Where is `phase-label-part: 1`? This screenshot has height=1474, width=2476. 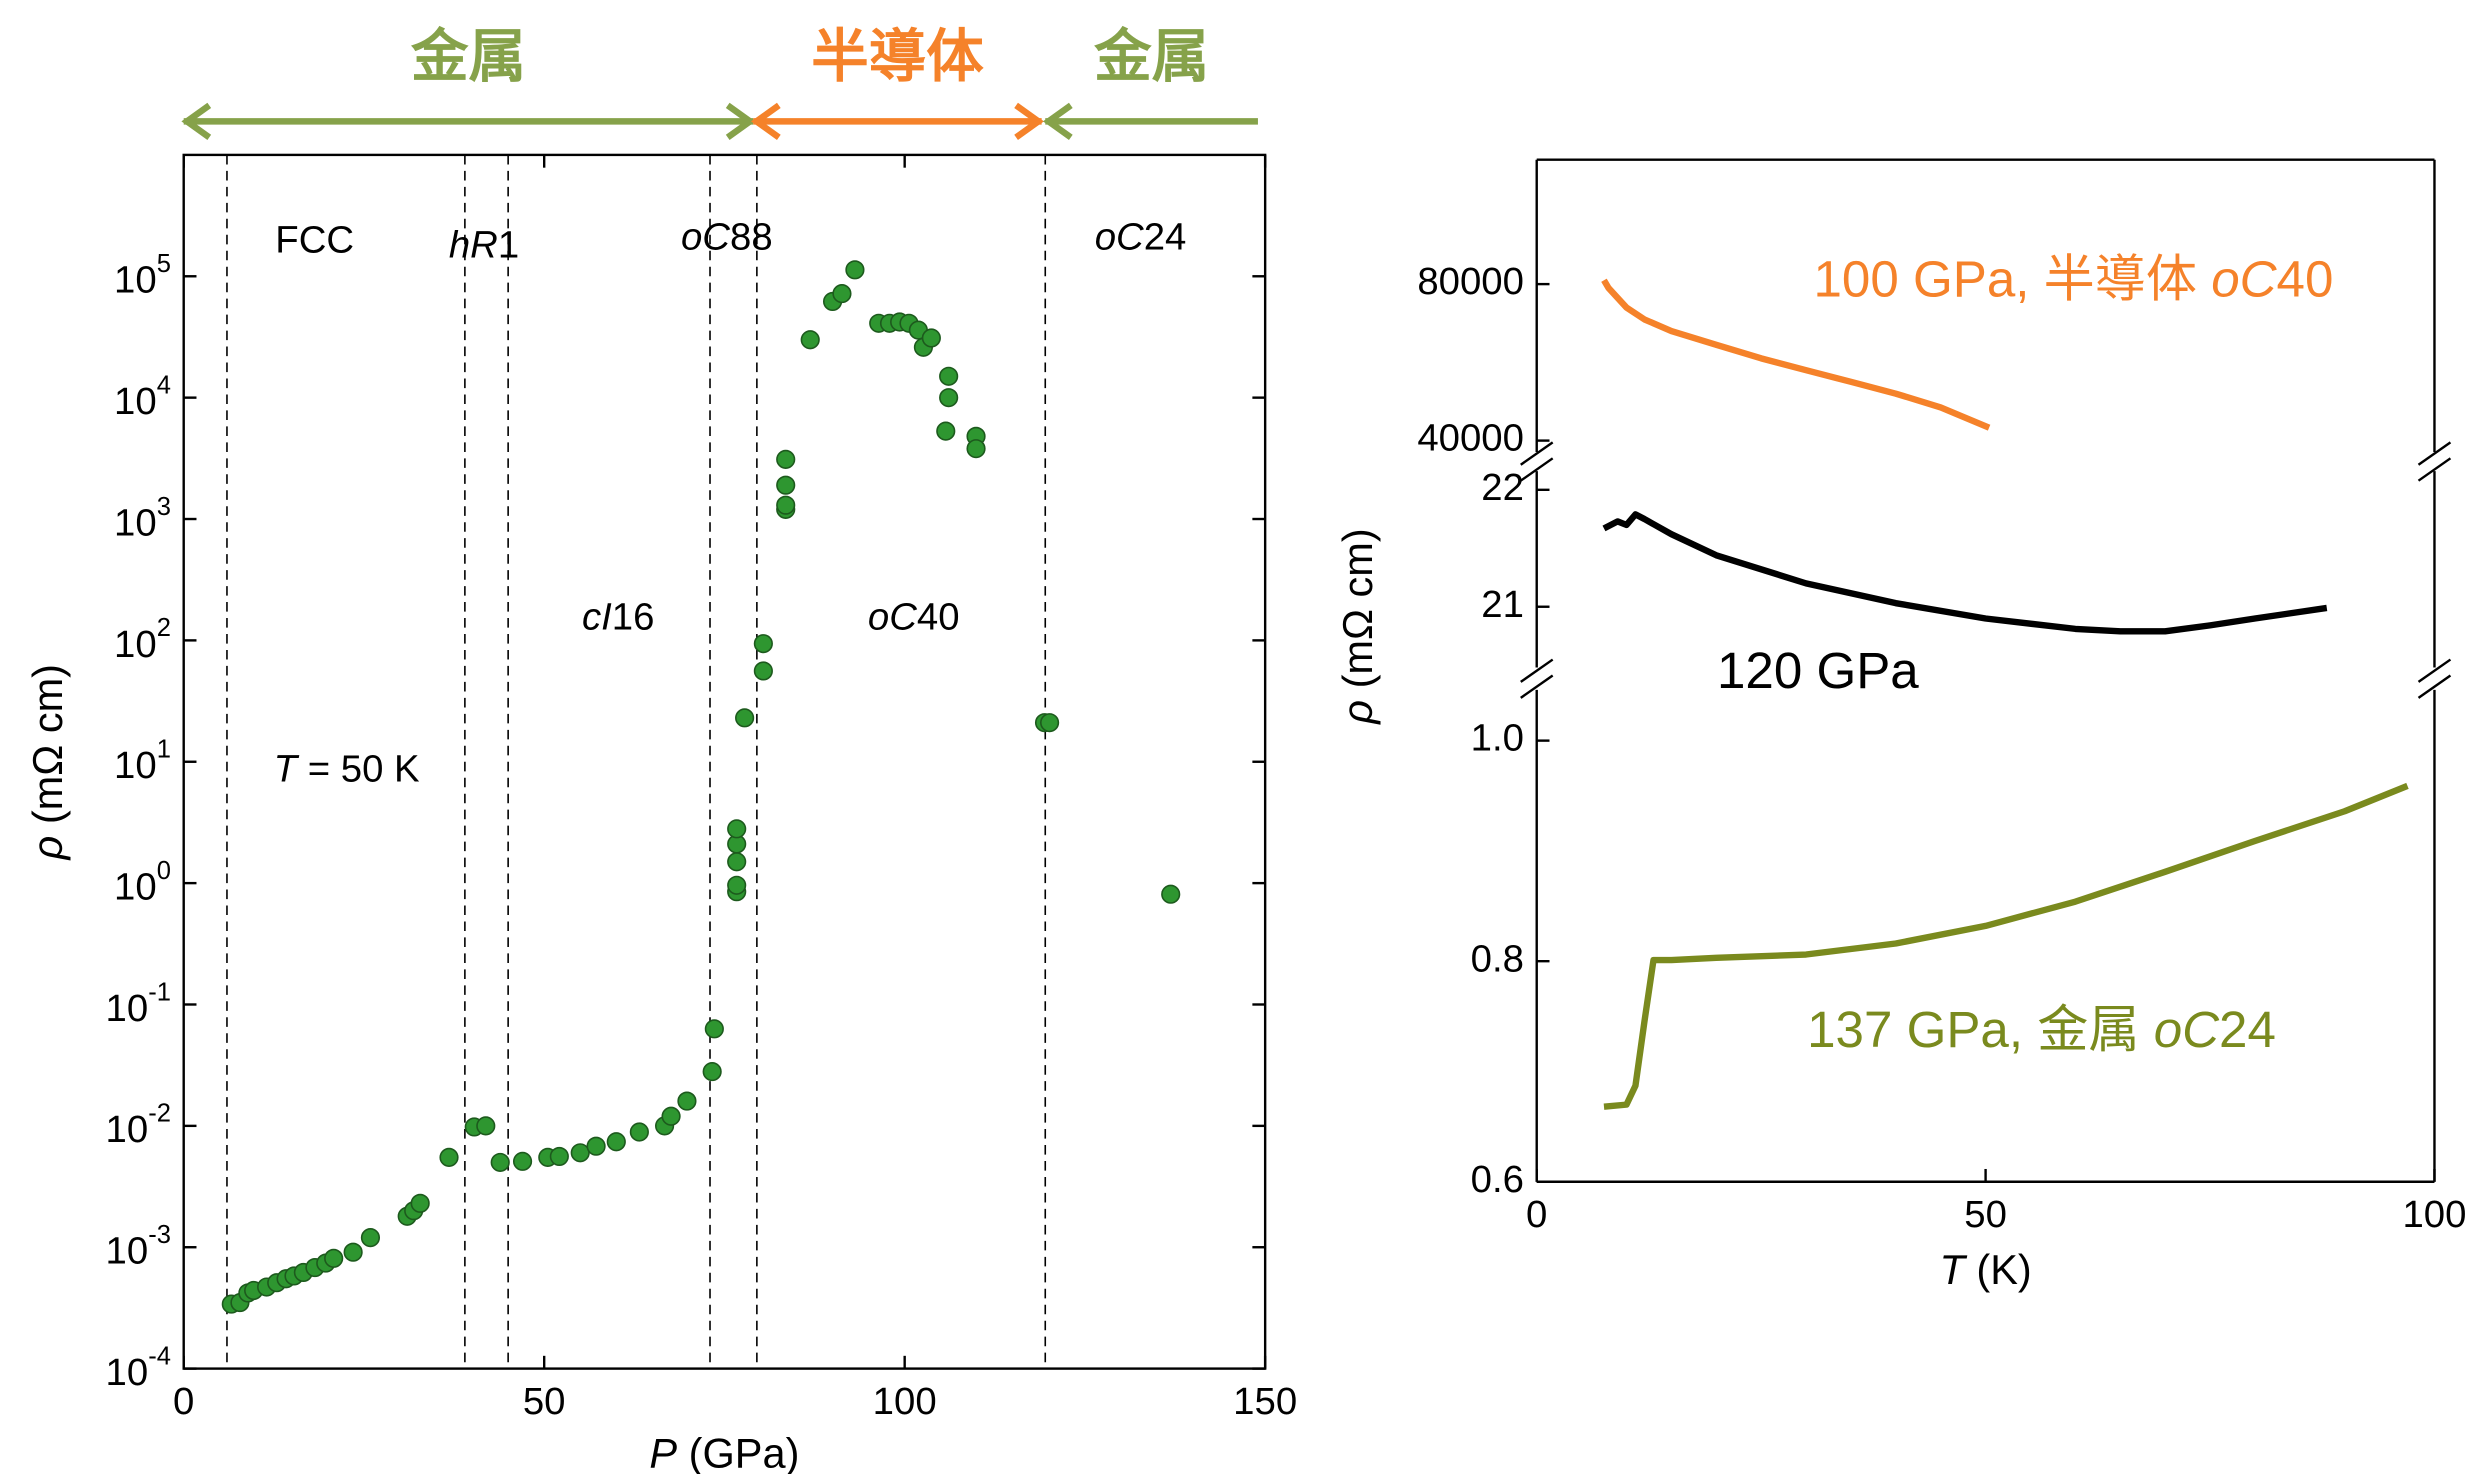
phase-label-part: 1 is located at coordinates (508, 245).